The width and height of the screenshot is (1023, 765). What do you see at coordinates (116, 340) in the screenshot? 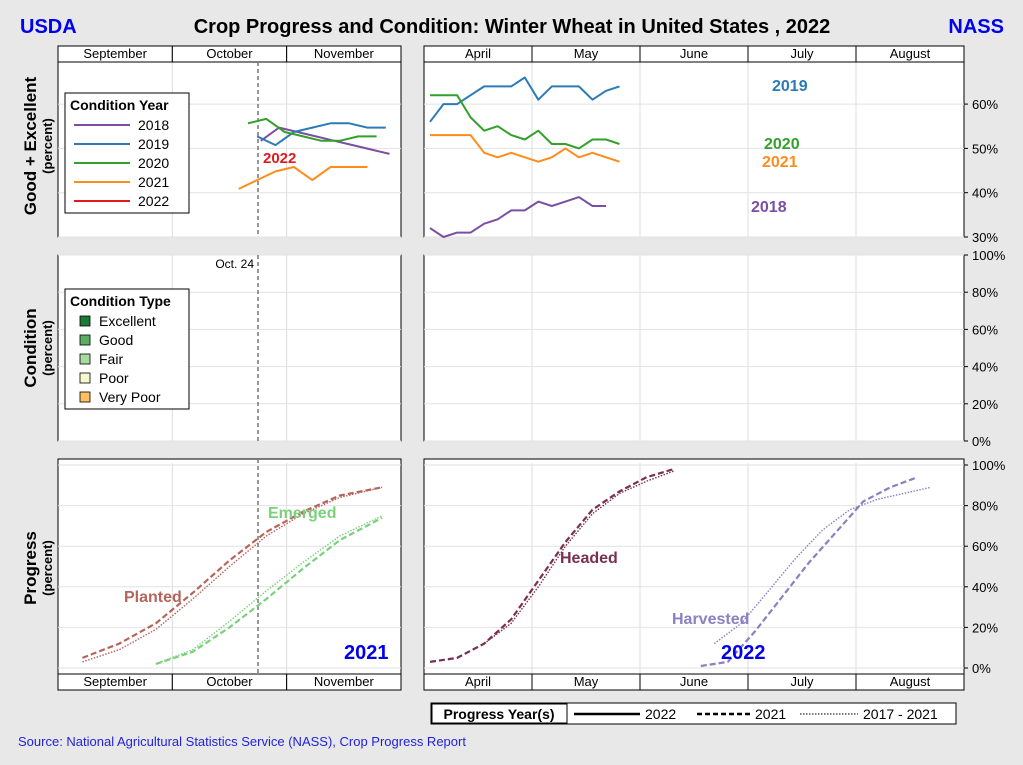
I see `legend-item-label: Good` at bounding box center [116, 340].